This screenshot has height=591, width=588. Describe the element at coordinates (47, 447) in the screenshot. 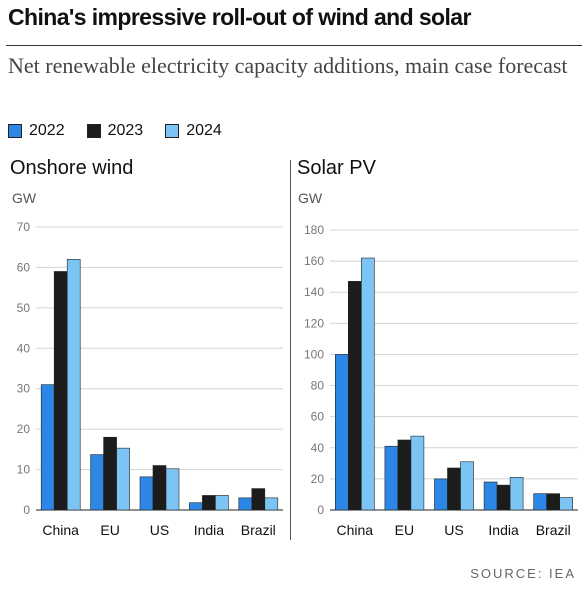

I see `onshore-wind-bar-china-2022` at that location.